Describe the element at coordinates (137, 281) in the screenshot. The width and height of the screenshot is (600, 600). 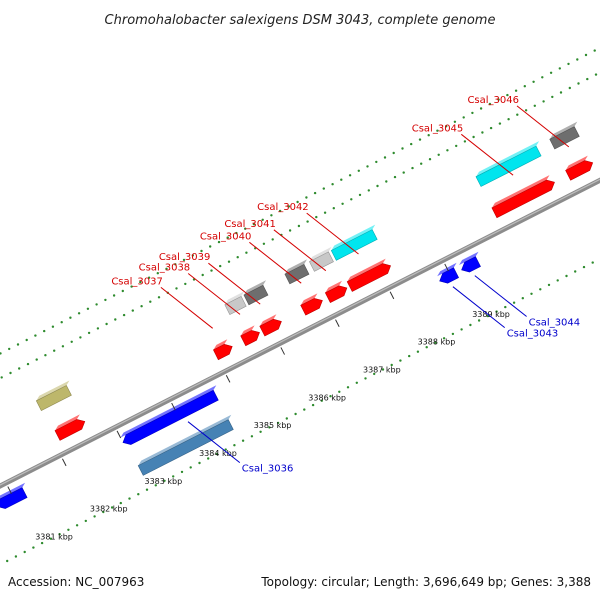
I see `gene-label: Csal_3037` at that location.